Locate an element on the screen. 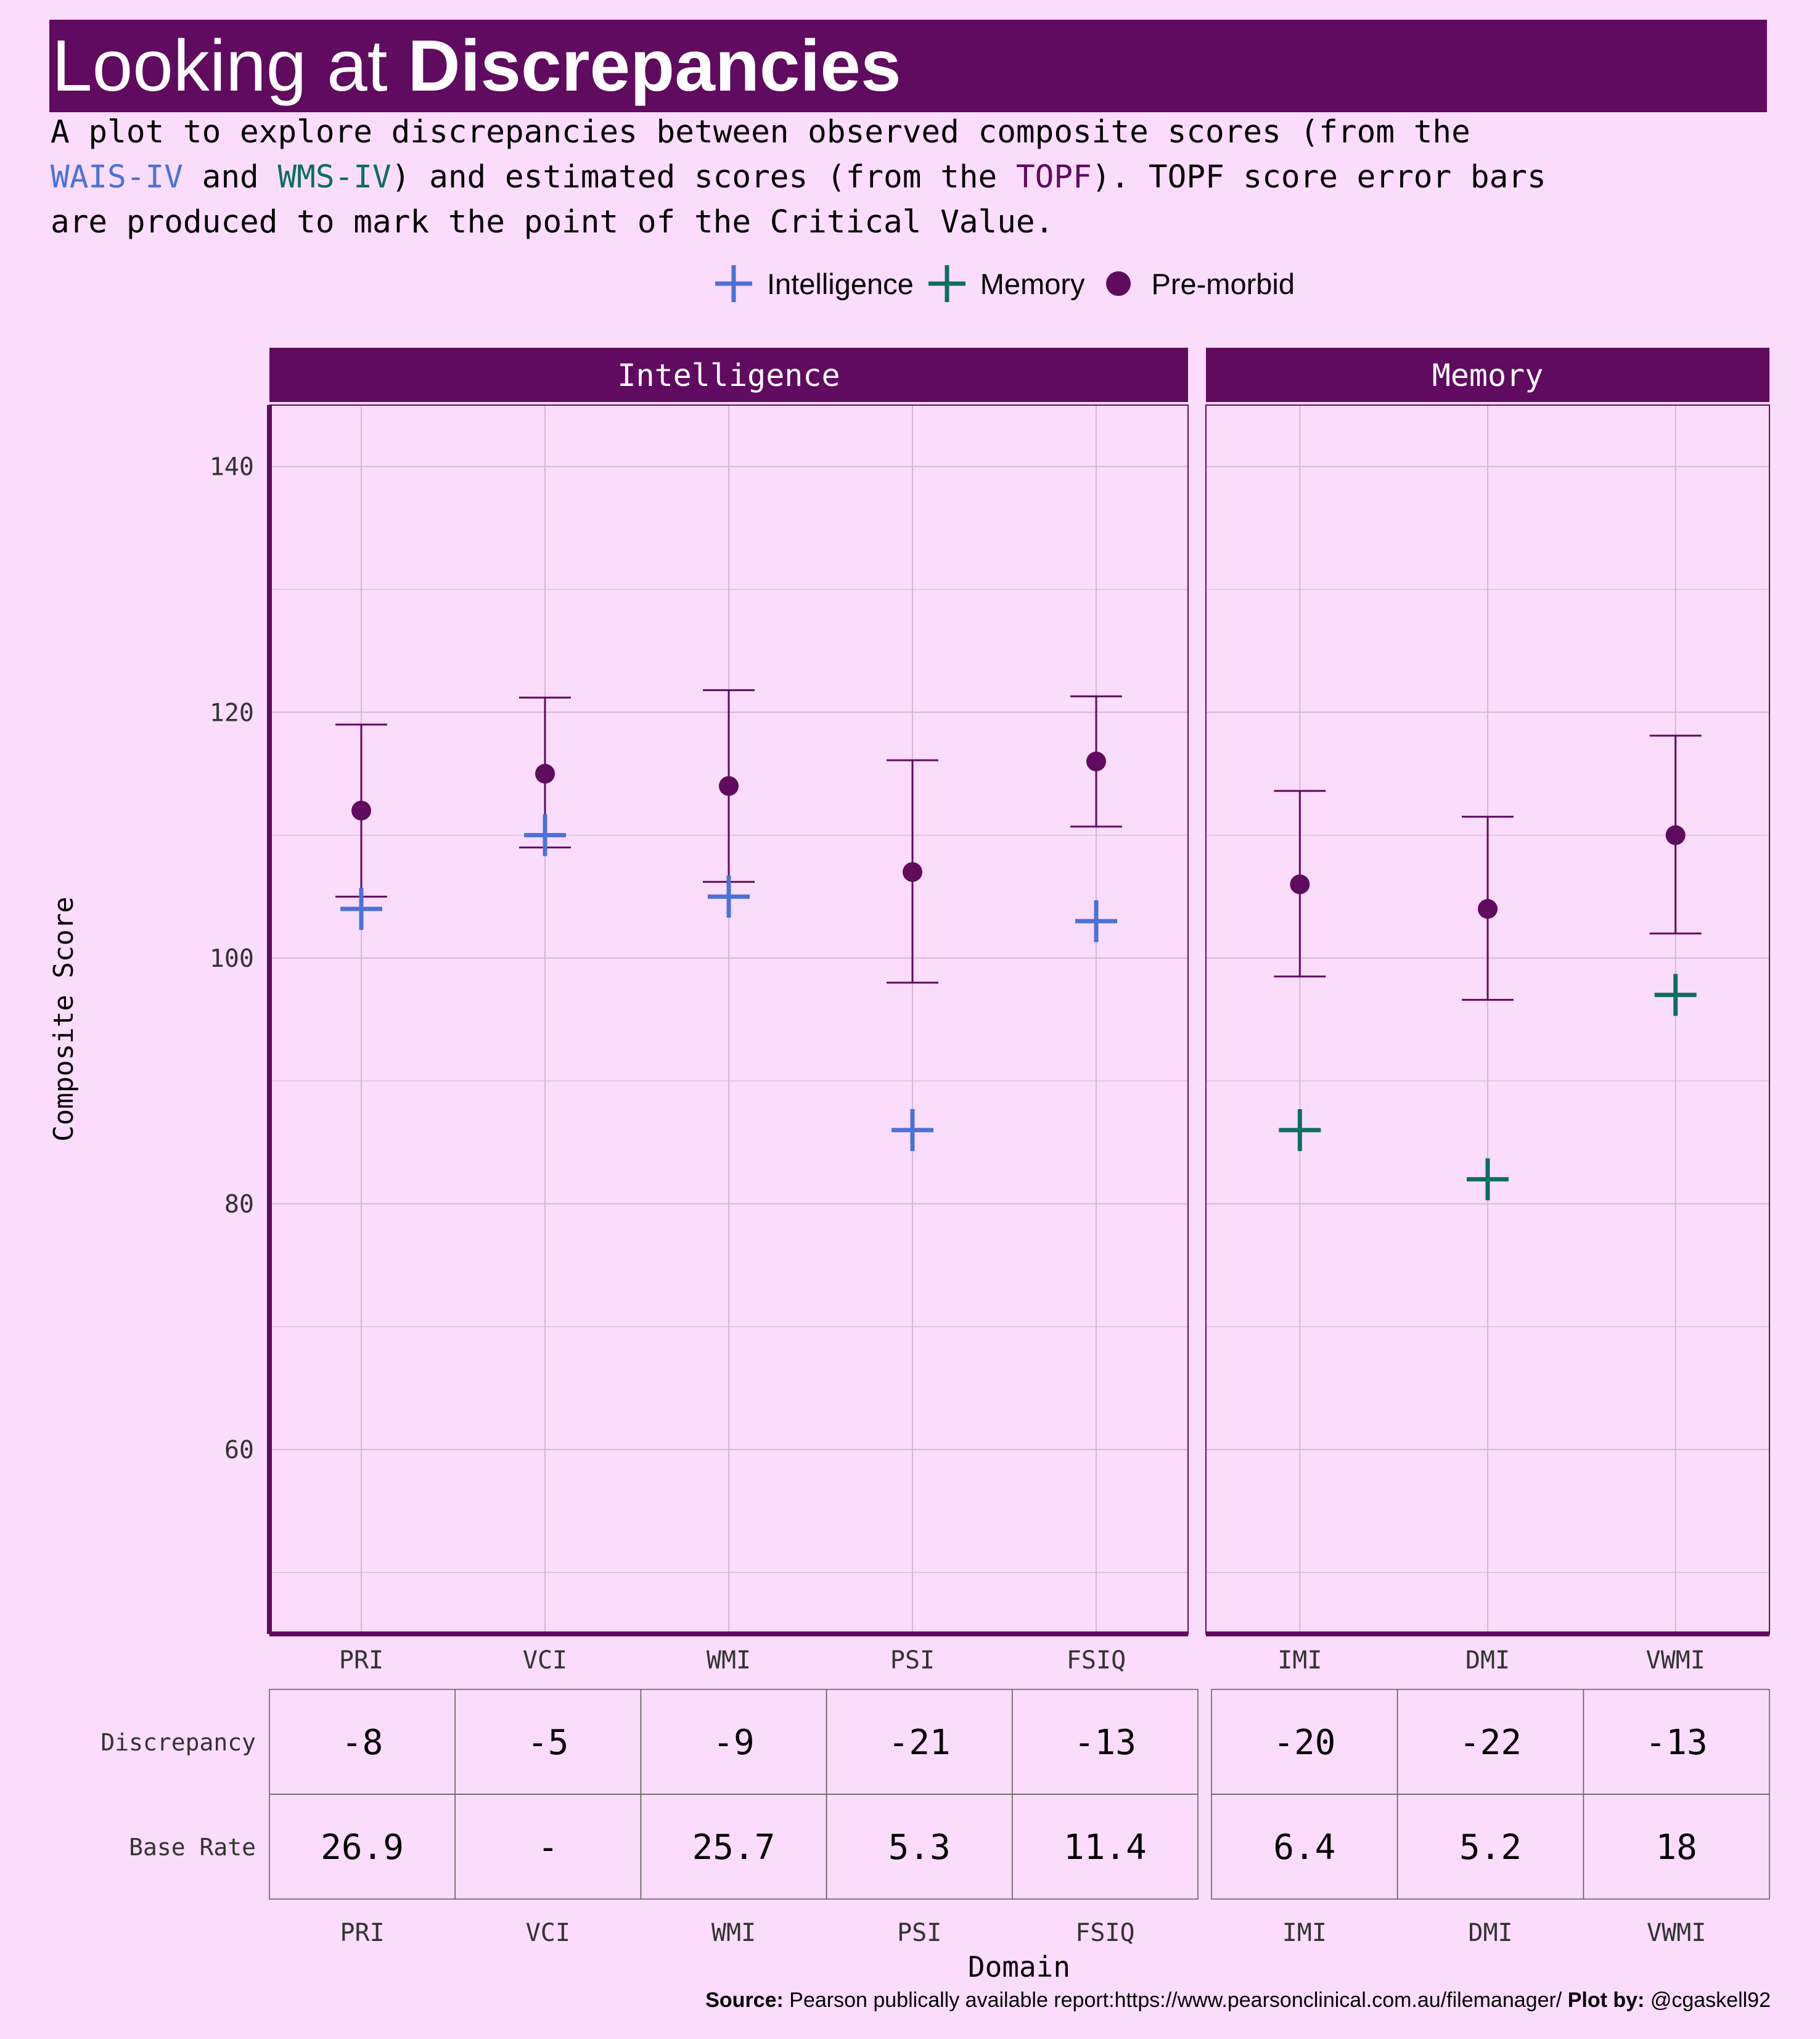  subtitle-mid: ) and estimated scores (from the is located at coordinates (703, 177).